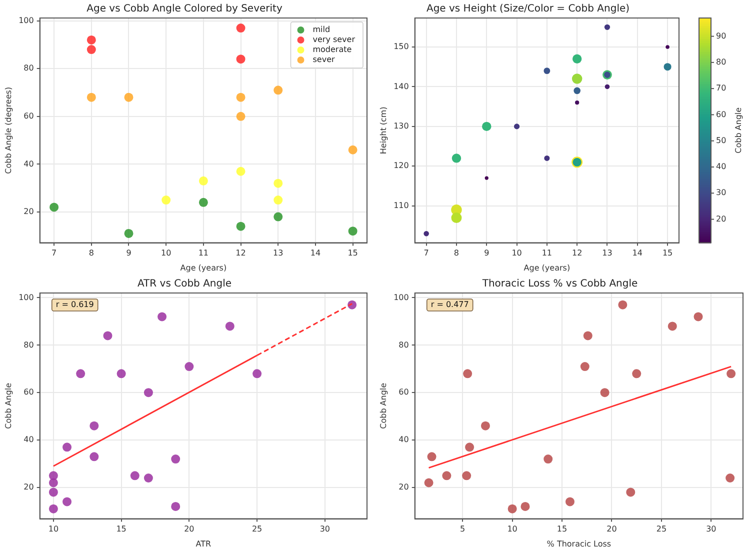 The image size is (751, 551). I want to click on color-bar-label: 30, so click(721, 193).